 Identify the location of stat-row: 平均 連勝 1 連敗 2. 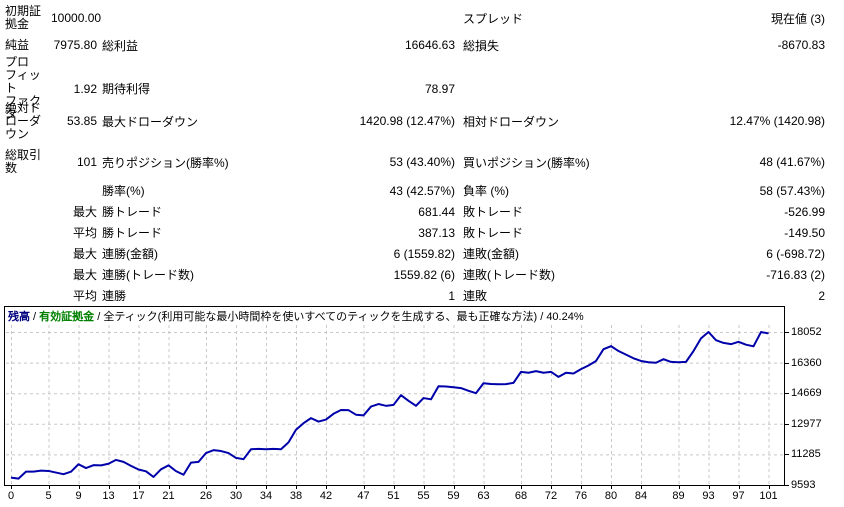
(415, 295).